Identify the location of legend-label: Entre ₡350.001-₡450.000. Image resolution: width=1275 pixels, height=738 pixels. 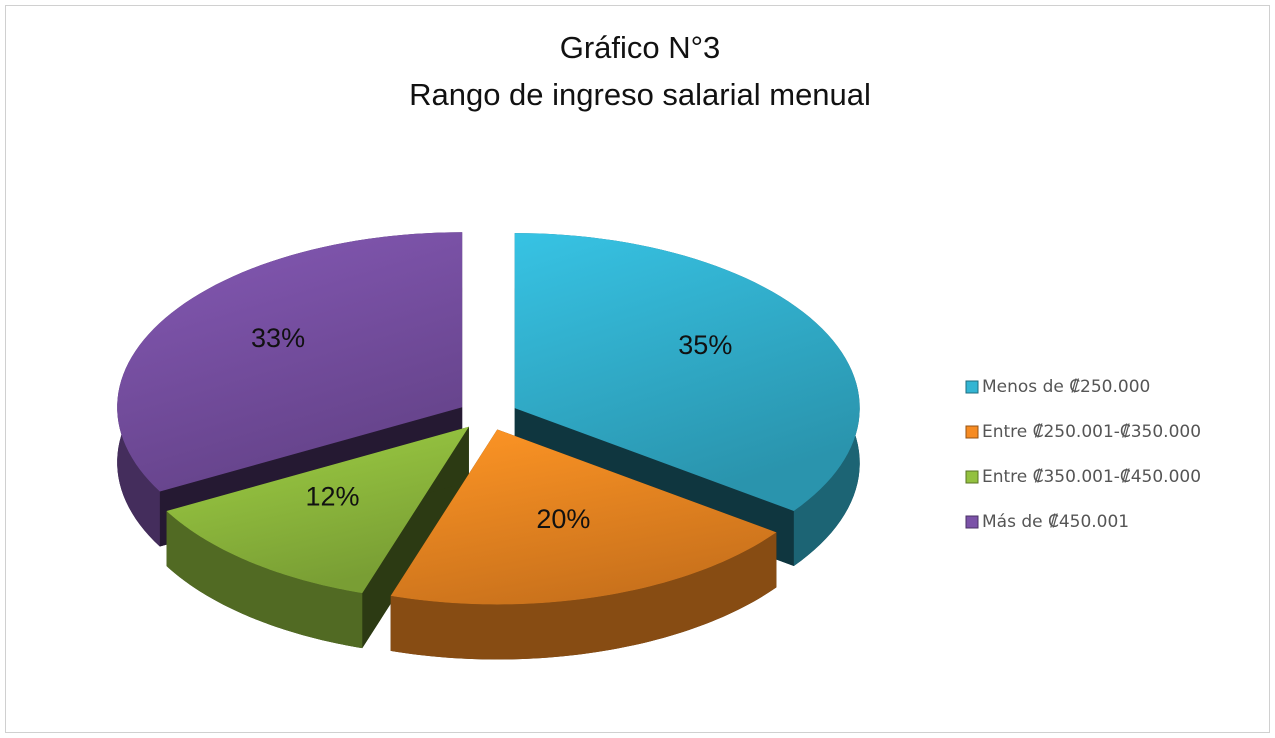
(1091, 477).